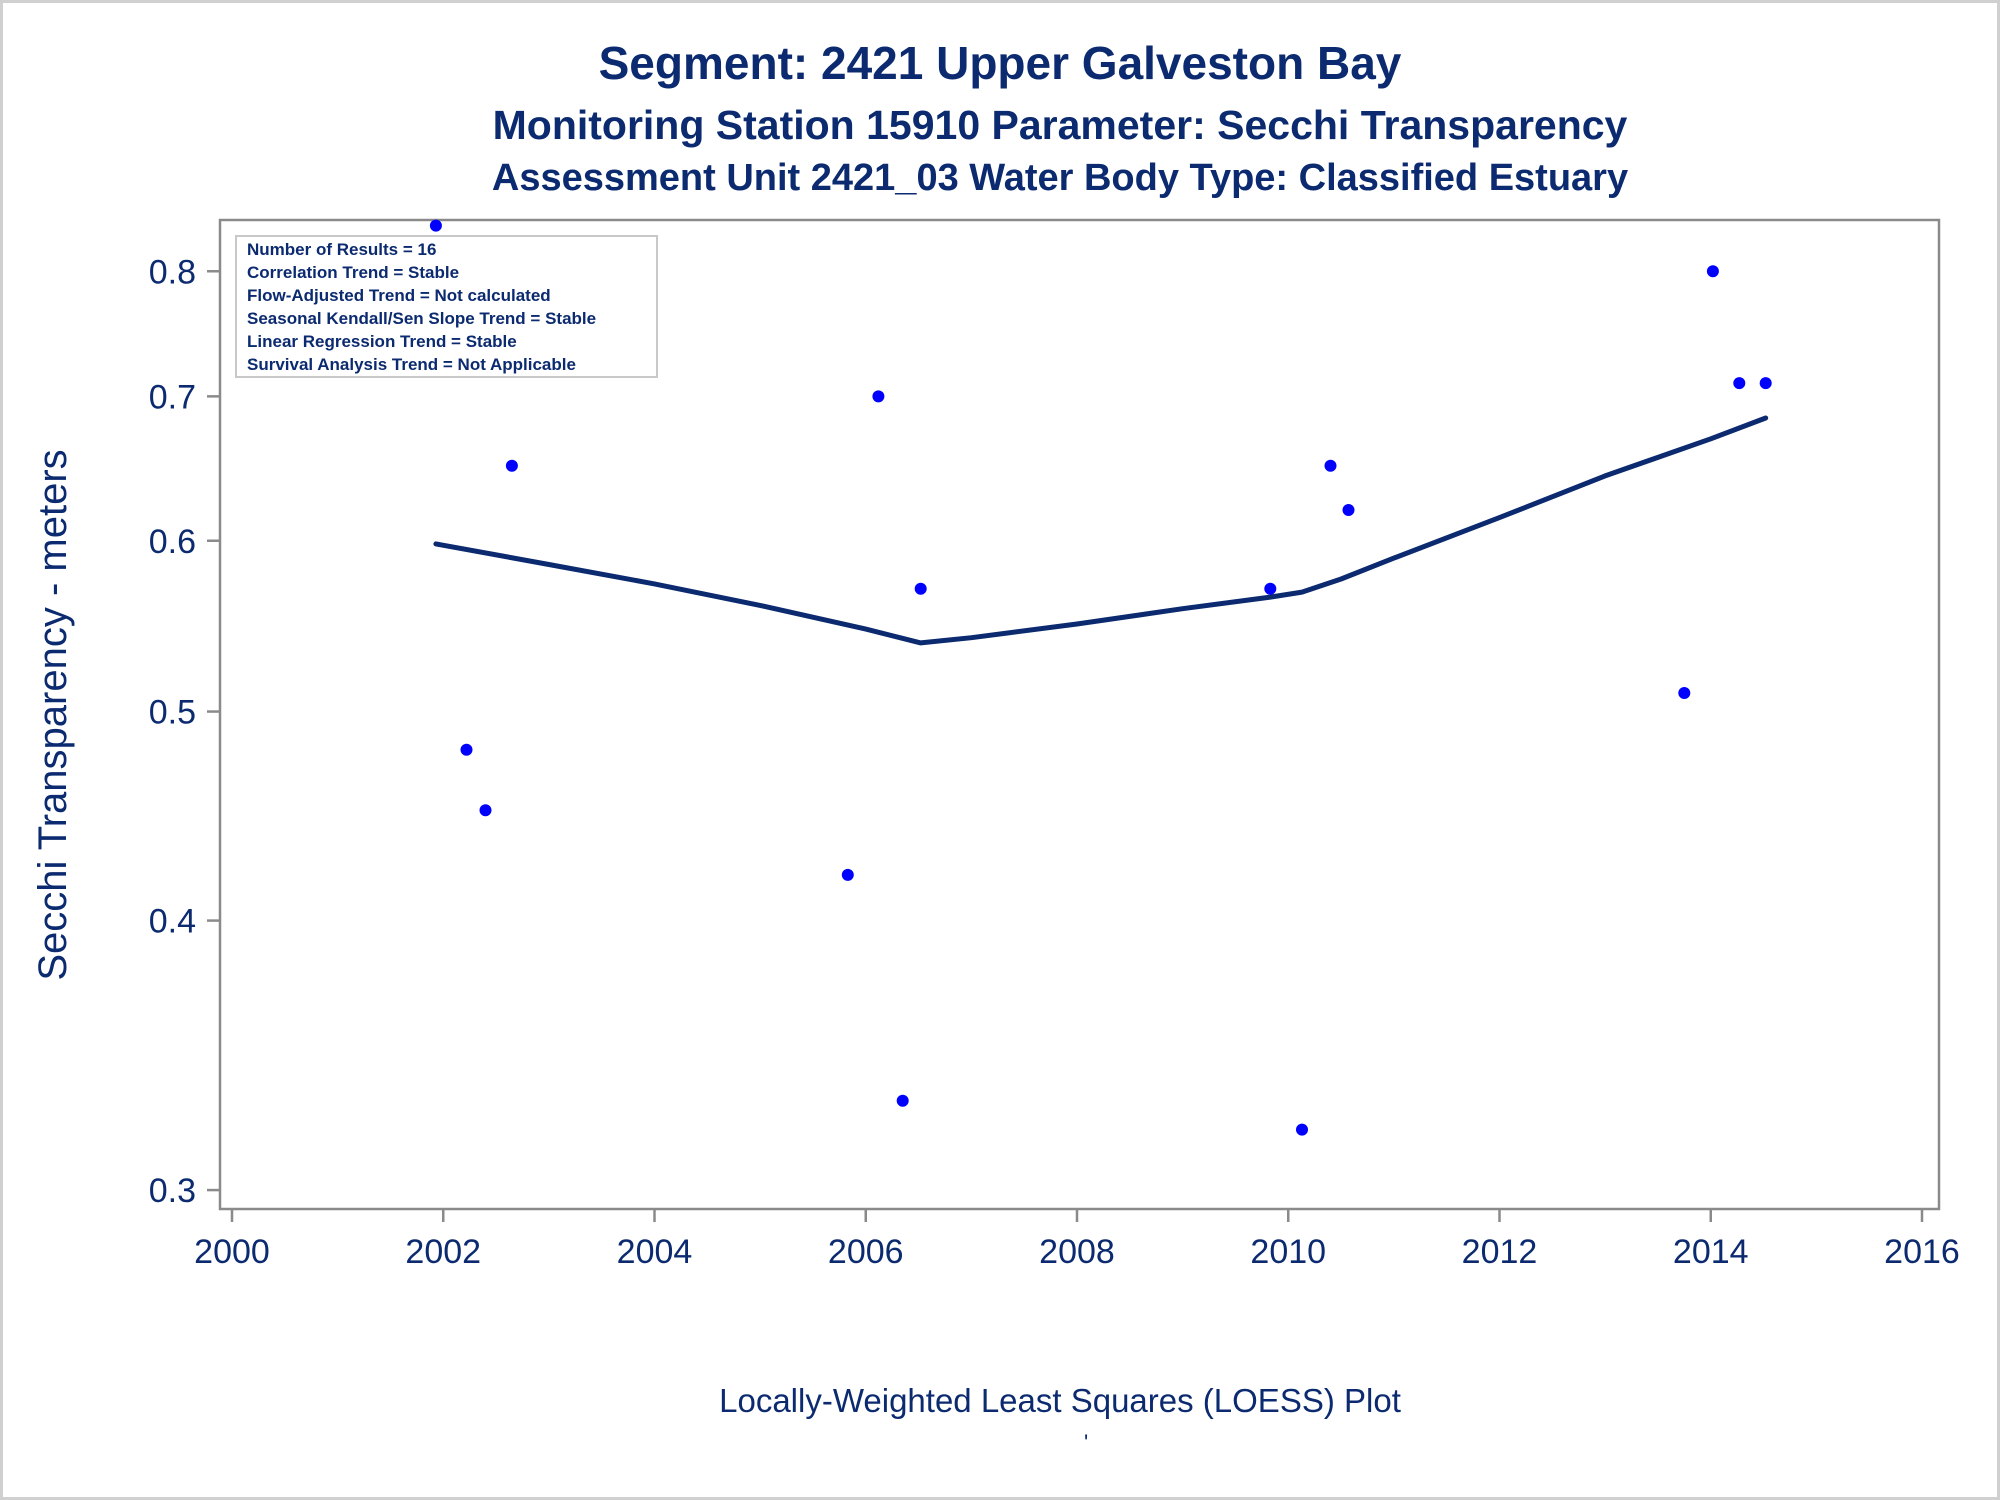 The width and height of the screenshot is (2000, 1500). I want to click on footnote-mark: ', so click(1086, 1442).